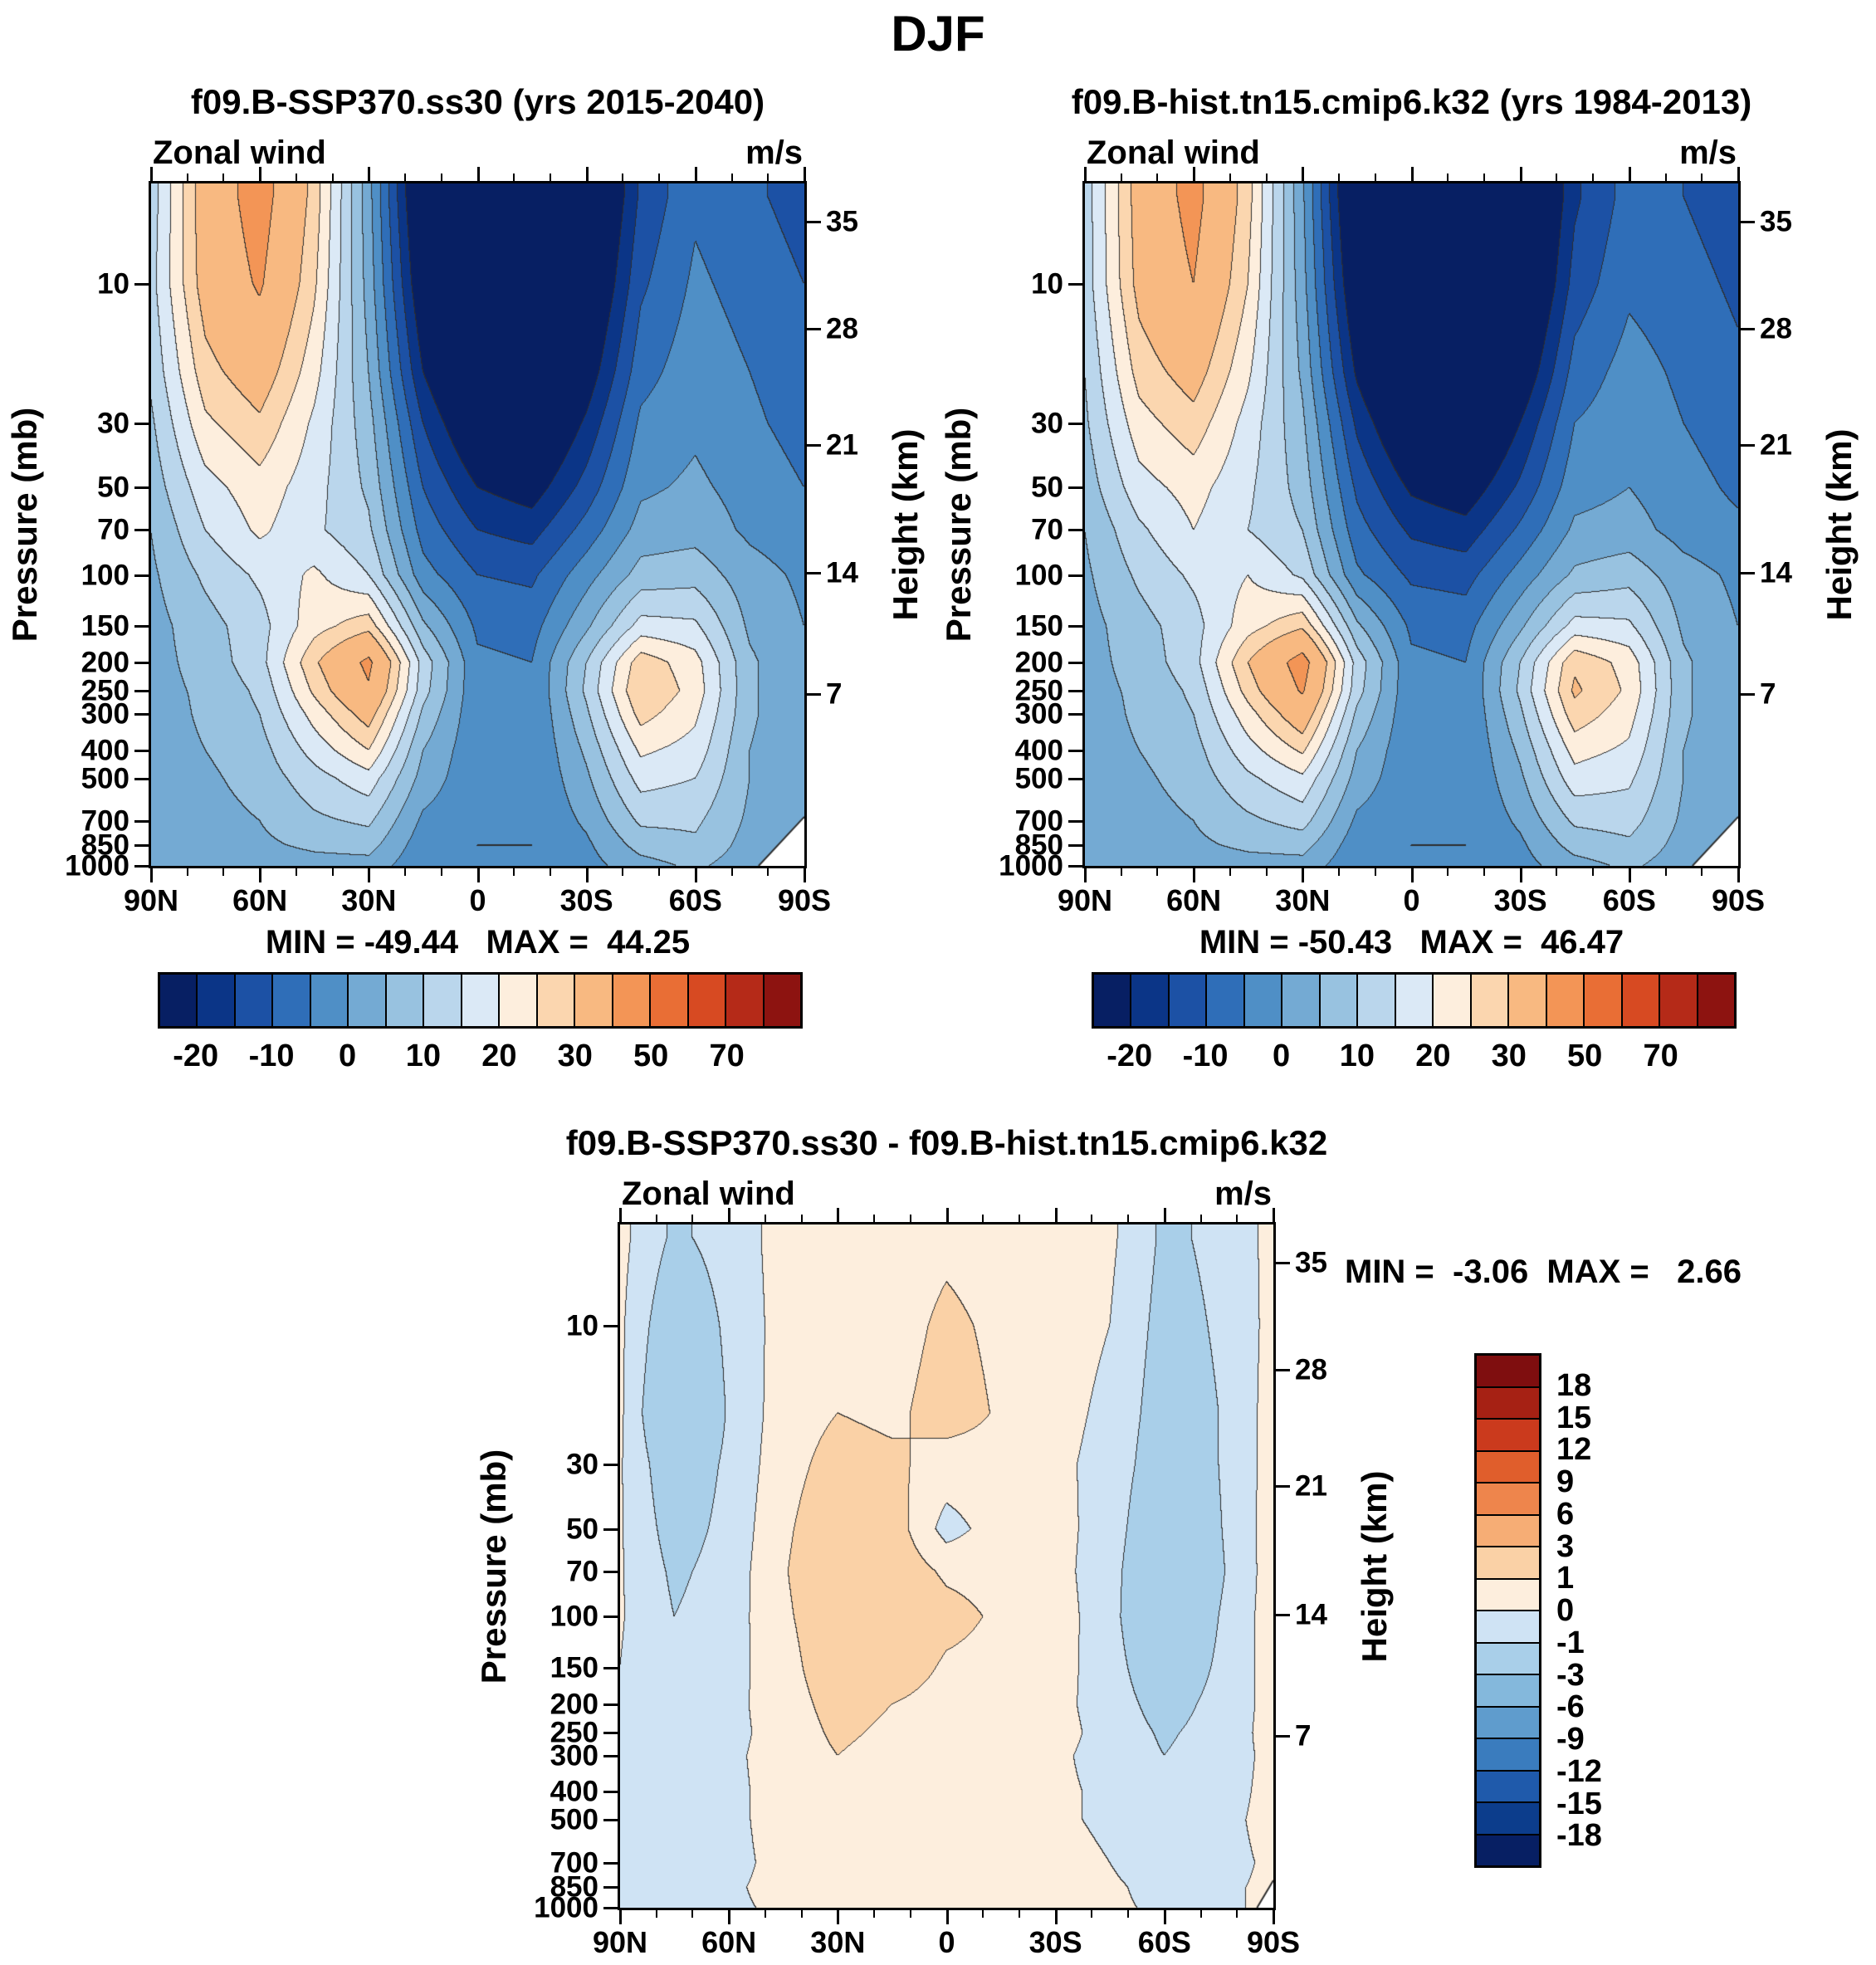 This screenshot has width=1876, height=1965. What do you see at coordinates (1538, 1610) in the screenshot?
I see `difference-colorbar: 18 15 12 9 6 3 1 0 -1 -3 -6 -9 -12 -15 -18` at bounding box center [1538, 1610].